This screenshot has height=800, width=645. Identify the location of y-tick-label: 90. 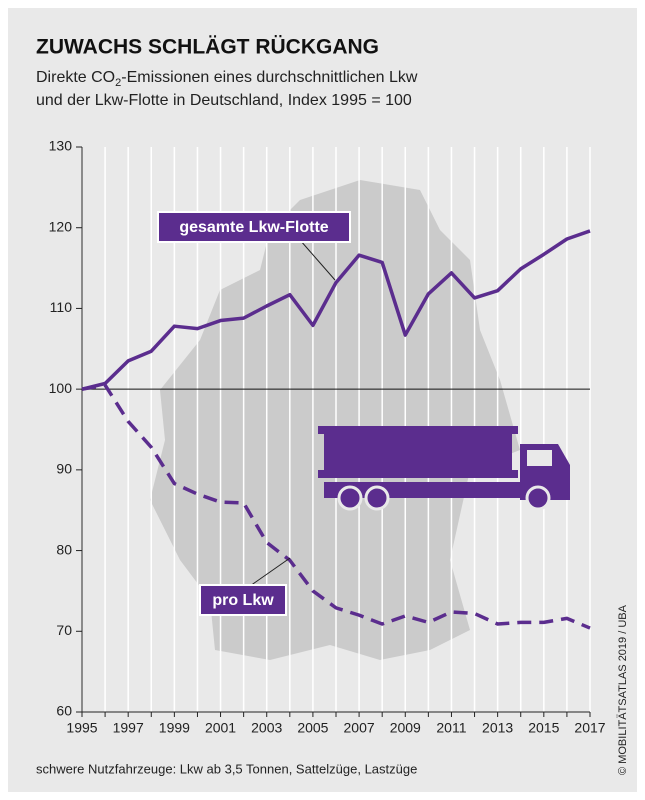
(64, 469).